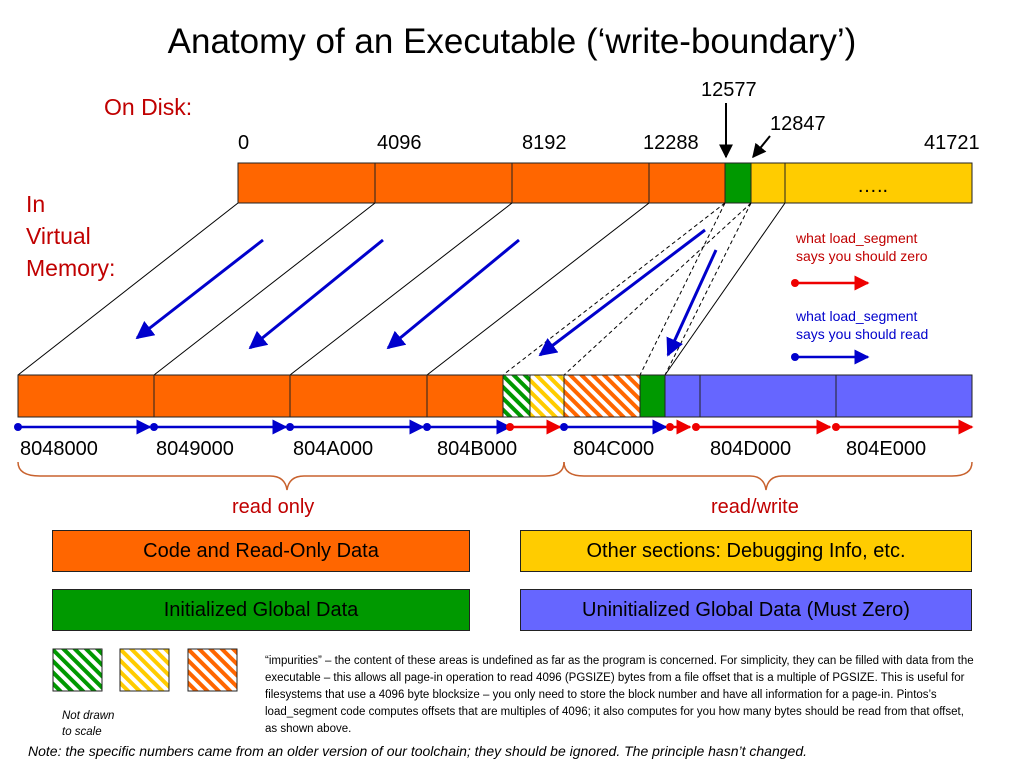  What do you see at coordinates (547, 396) in the screenshot?
I see `mem-impurity-yellow` at bounding box center [547, 396].